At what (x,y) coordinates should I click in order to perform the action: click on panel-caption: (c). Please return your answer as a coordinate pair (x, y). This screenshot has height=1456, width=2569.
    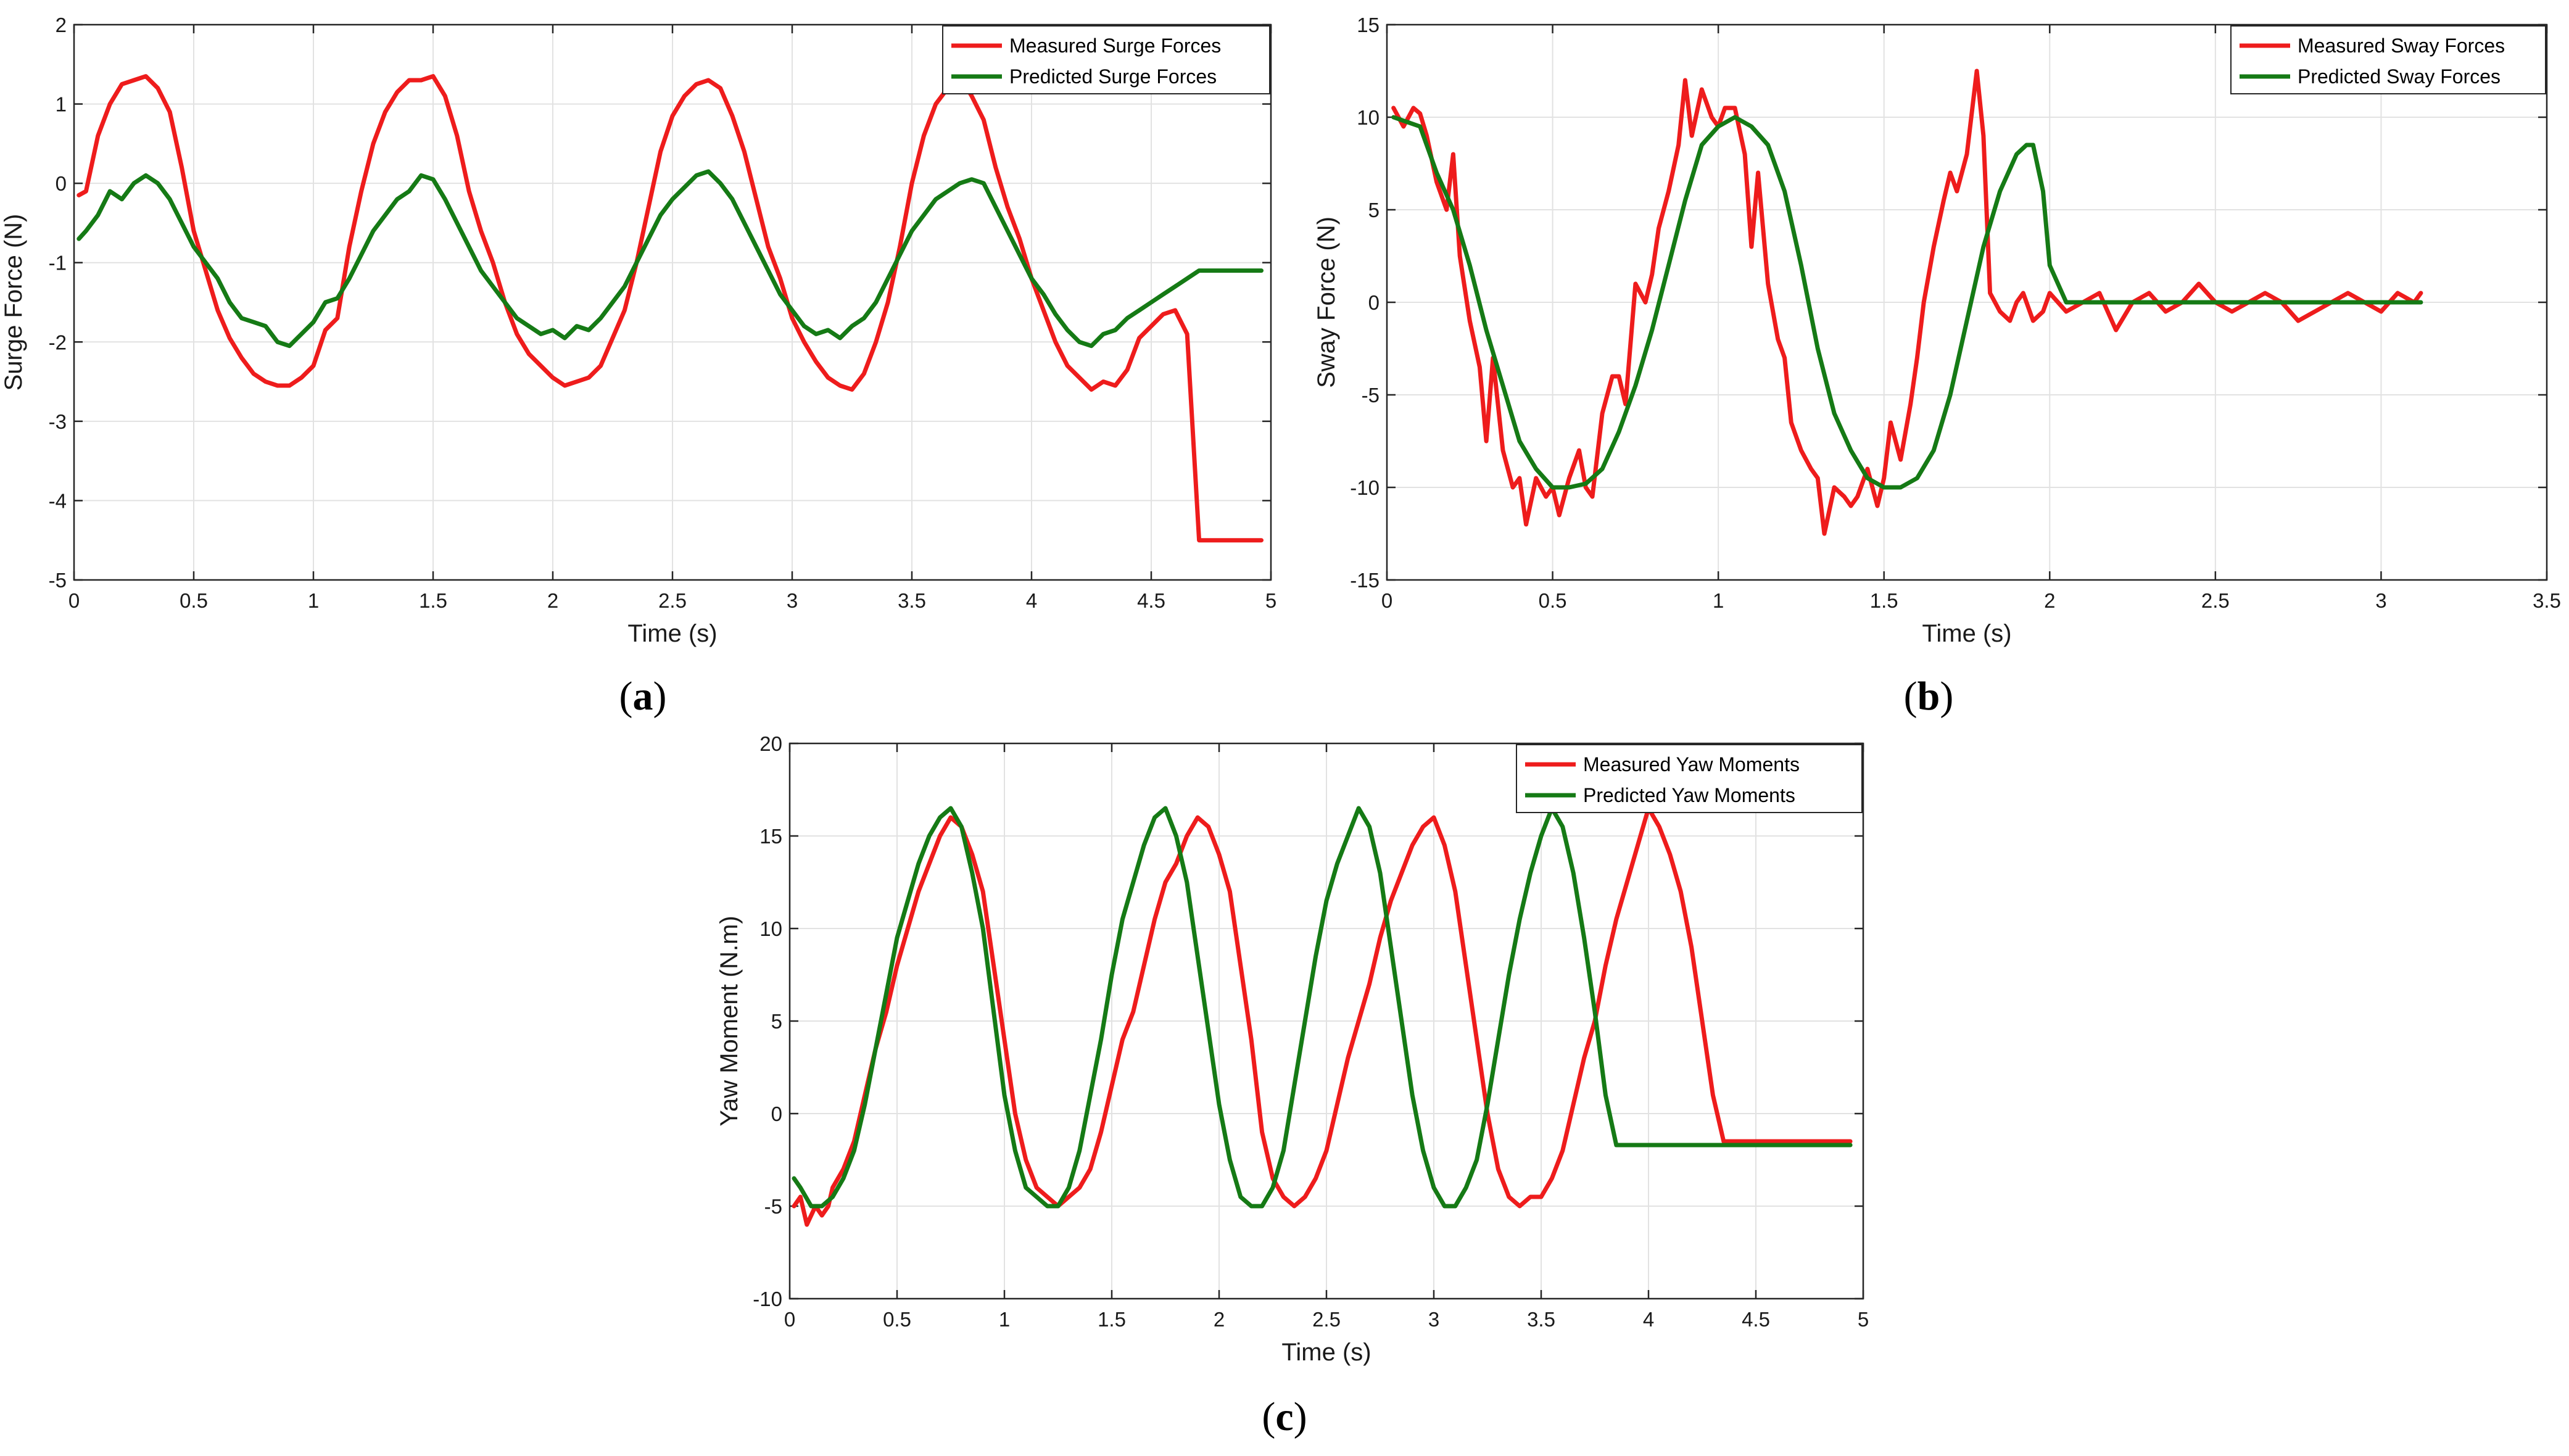
    Looking at the image, I should click on (1284, 1416).